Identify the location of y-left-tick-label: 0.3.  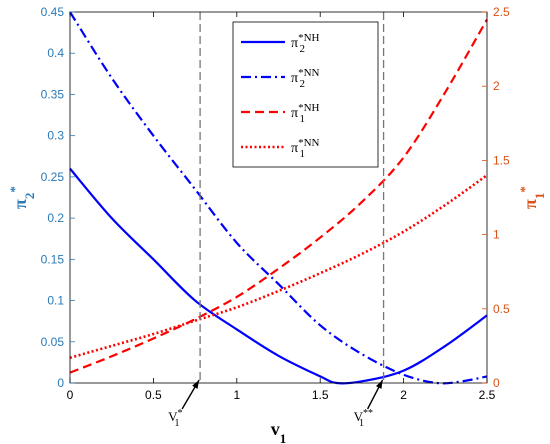
(55, 136).